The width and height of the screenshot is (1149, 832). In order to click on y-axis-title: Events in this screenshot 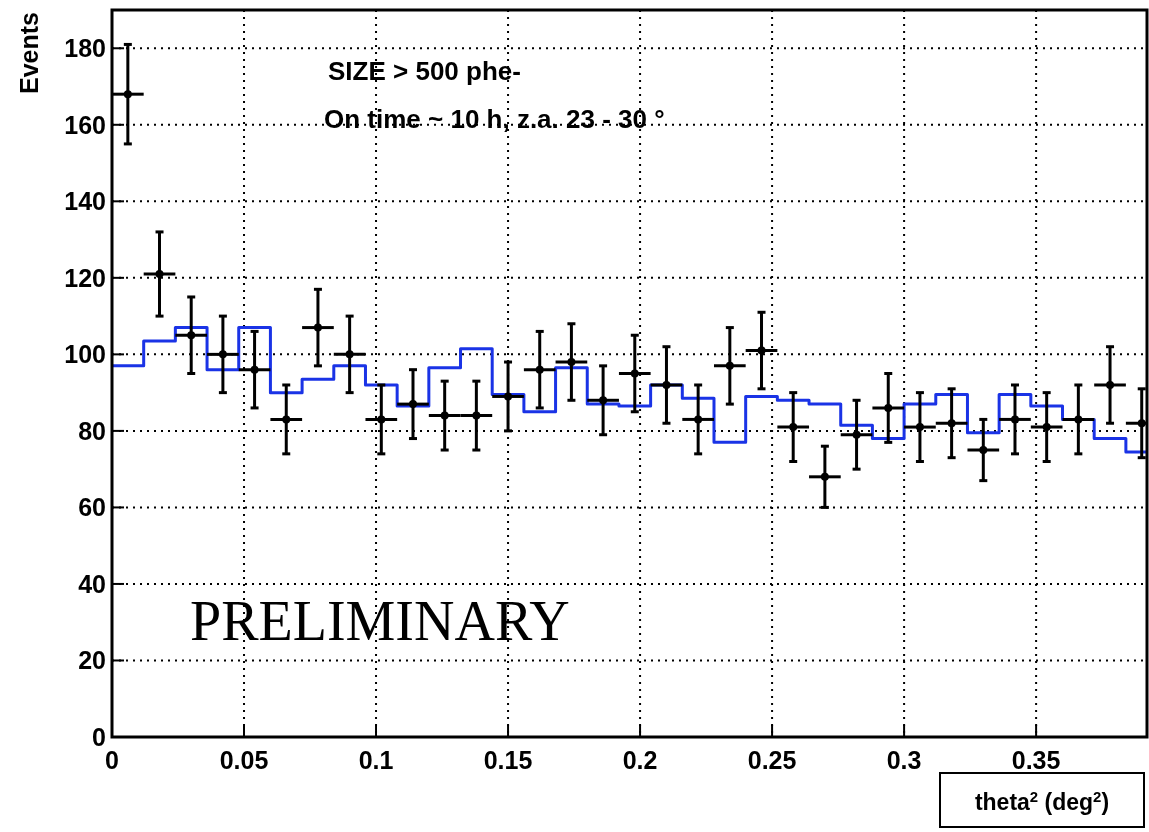, I will do `click(29, 53)`.